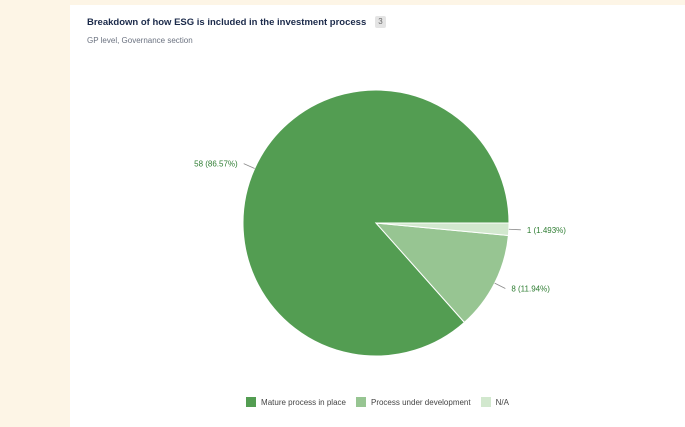  What do you see at coordinates (140, 40) in the screenshot?
I see `chart-subtitle: GP level, Governance section` at bounding box center [140, 40].